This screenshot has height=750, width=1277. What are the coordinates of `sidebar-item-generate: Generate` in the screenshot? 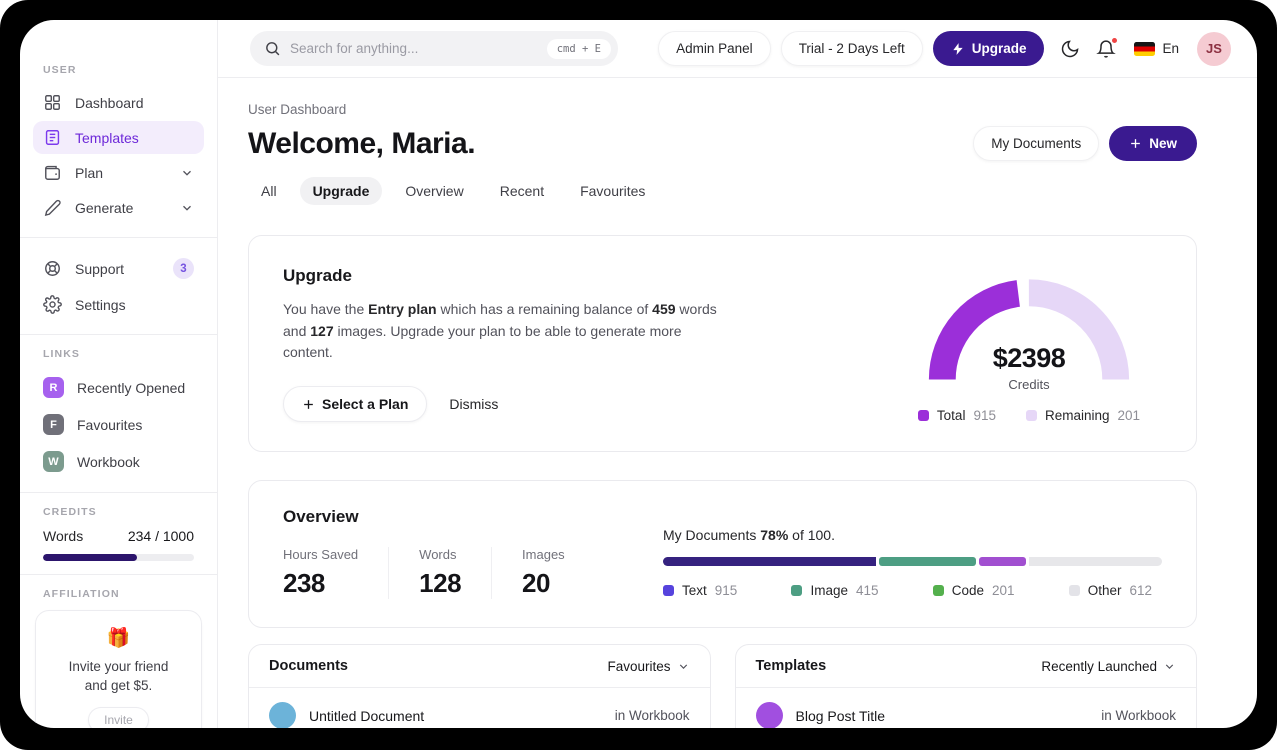 It's located at (118, 207).